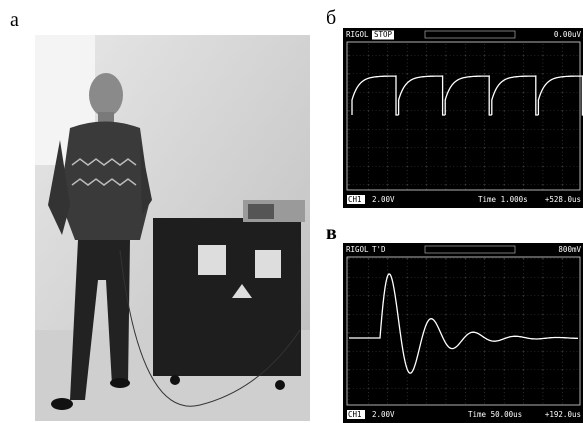  Describe the element at coordinates (569, 249) in the screenshot. I see `trigger-level: 800mV` at that location.